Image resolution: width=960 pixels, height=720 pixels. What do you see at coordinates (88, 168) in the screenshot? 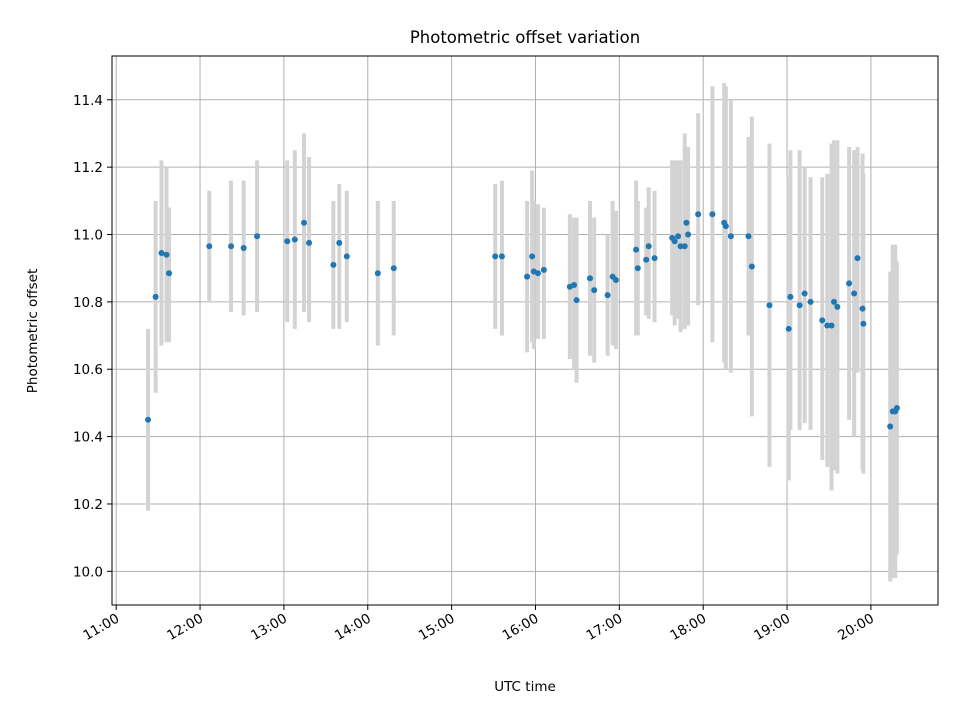
I see `y-tick-label: 11.2` at bounding box center [88, 168].